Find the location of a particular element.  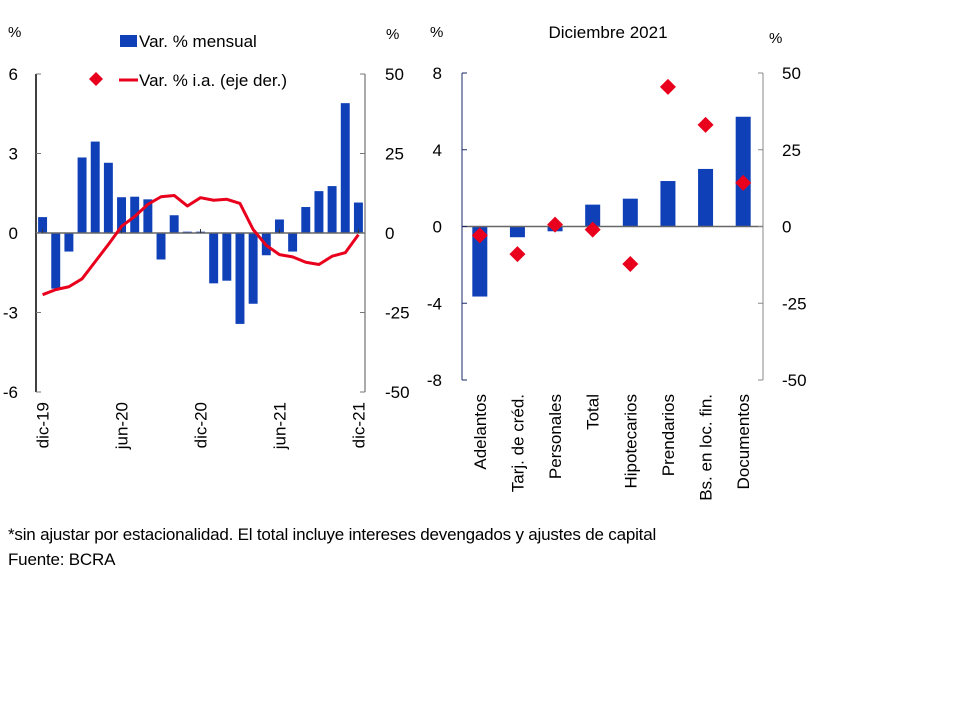

legend-bar-swatch is located at coordinates (128, 41).